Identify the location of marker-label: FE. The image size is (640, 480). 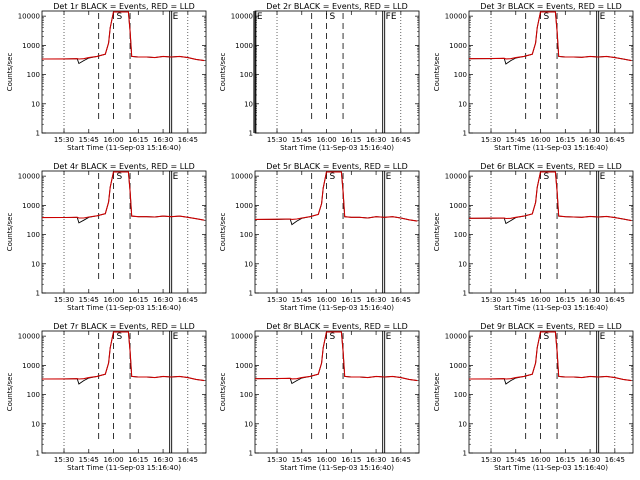
(391, 17).